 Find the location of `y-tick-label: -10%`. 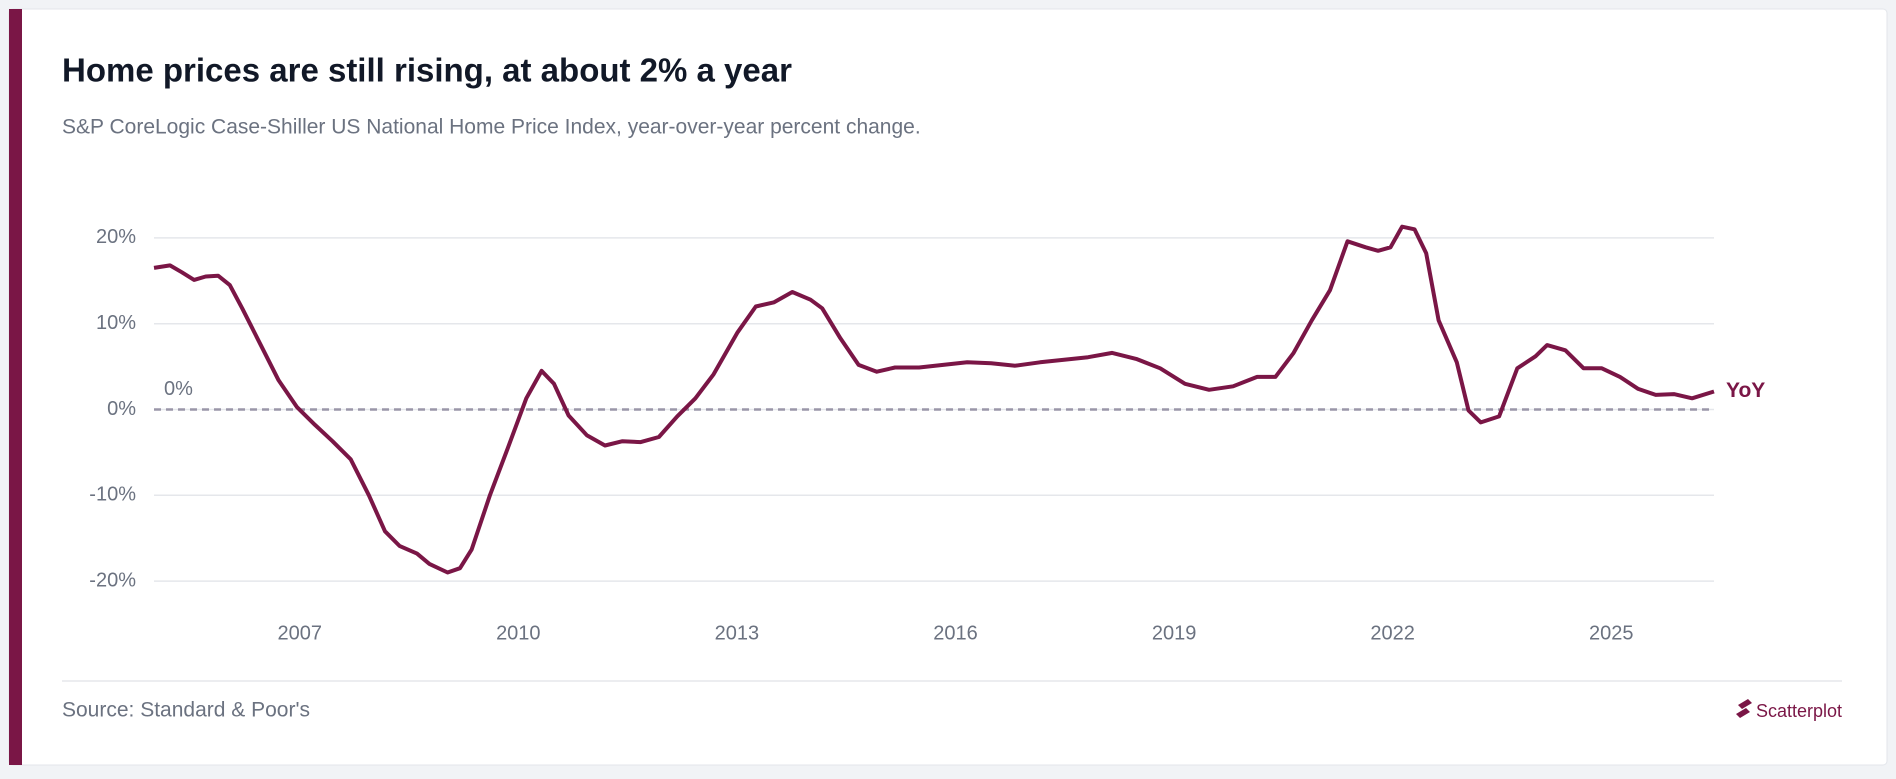

y-tick-label: -10% is located at coordinates (112, 495).